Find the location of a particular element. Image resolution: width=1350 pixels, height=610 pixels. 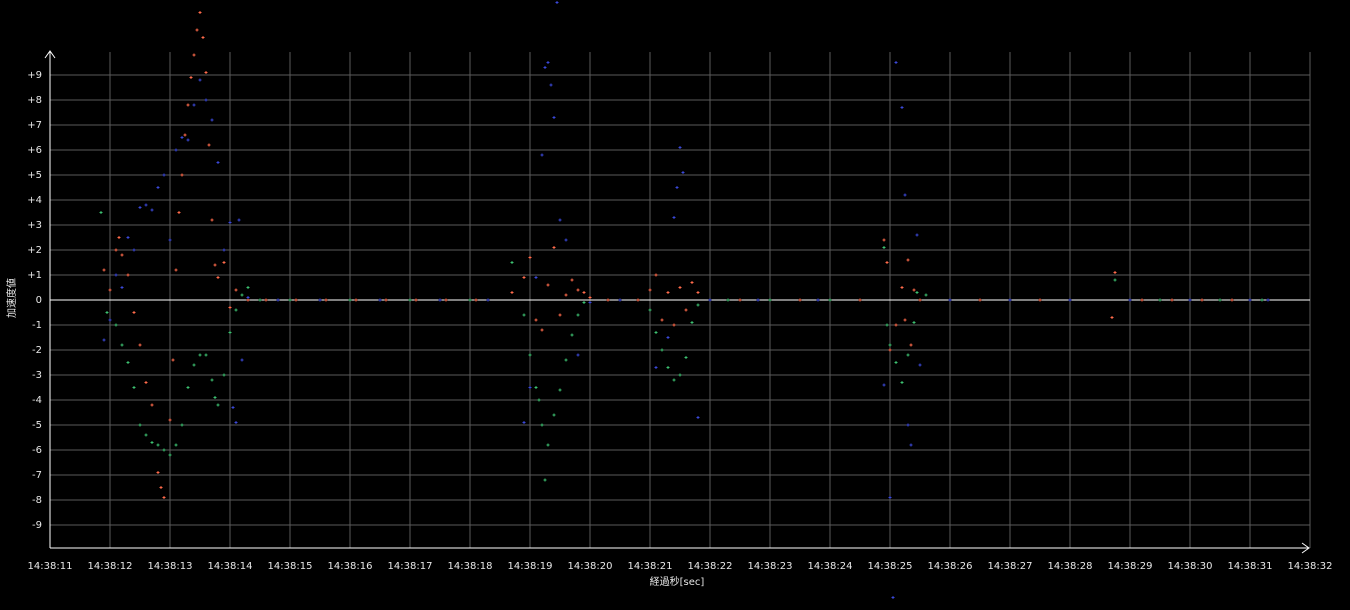

y-tick-label: -3 is located at coordinates (37, 375).